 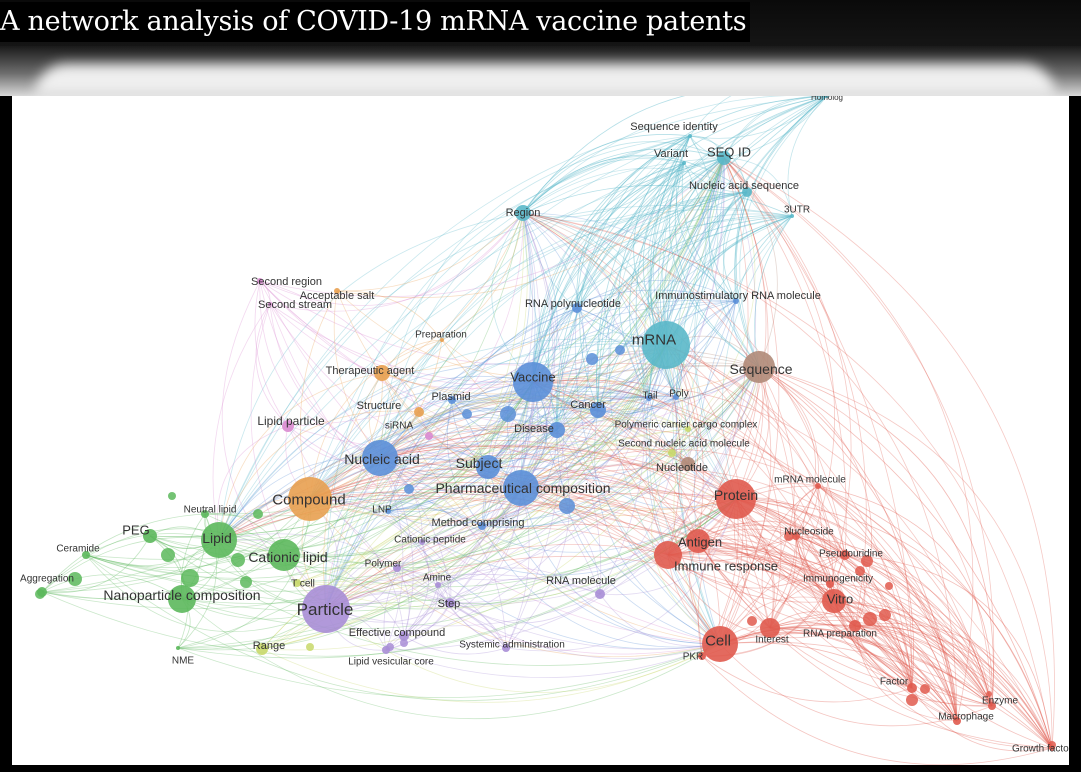 I want to click on label-rnamolecule: RNA molecule, so click(x=581, y=581).